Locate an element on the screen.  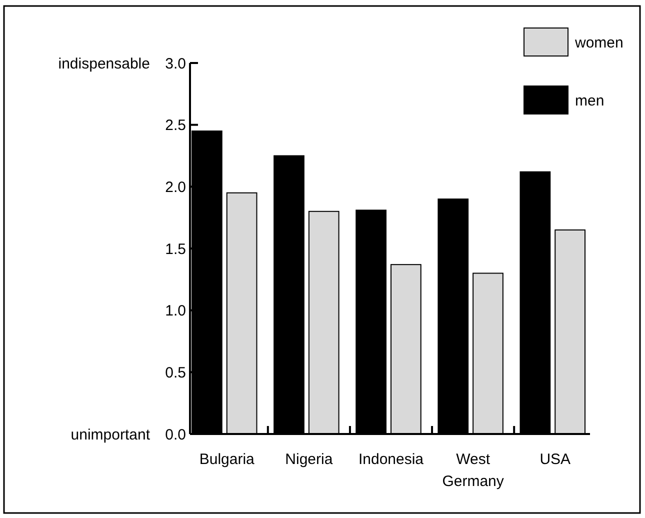
y-tick-label: 2.5 is located at coordinates (175, 125).